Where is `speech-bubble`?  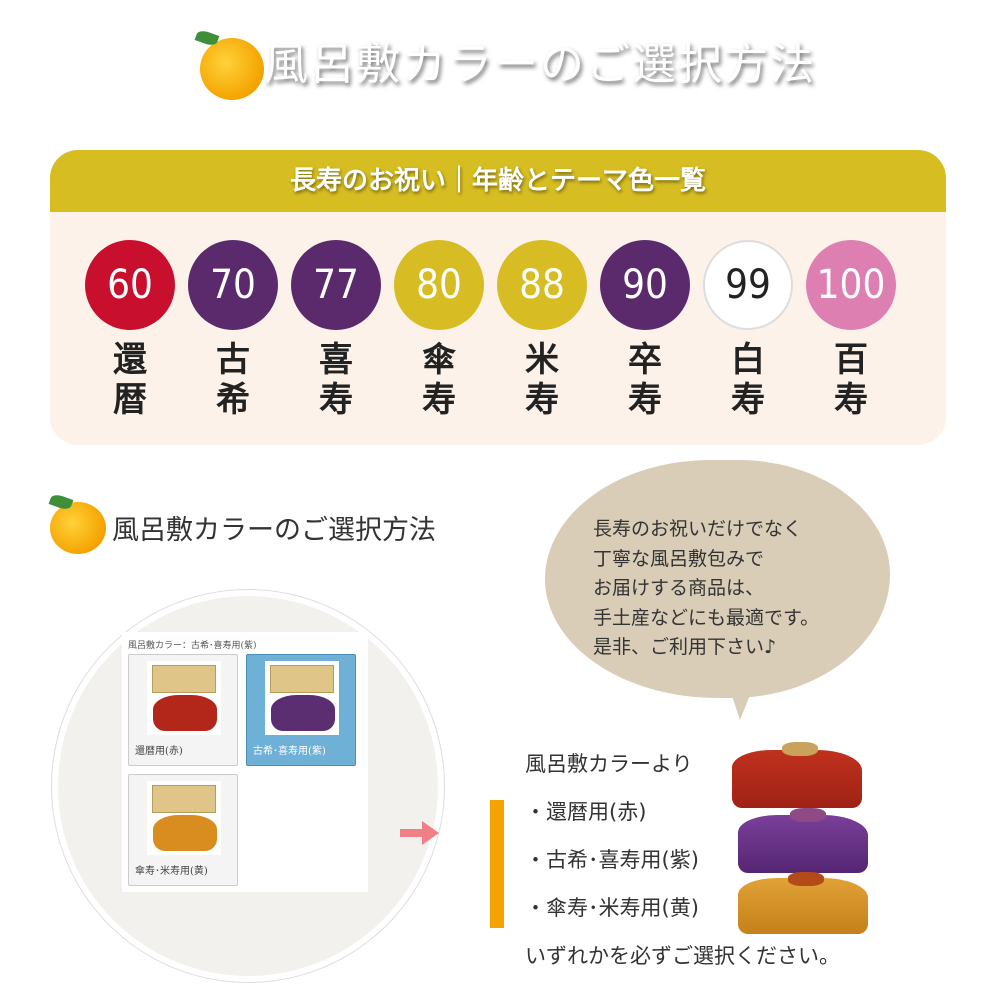
speech-bubble is located at coordinates (717, 579).